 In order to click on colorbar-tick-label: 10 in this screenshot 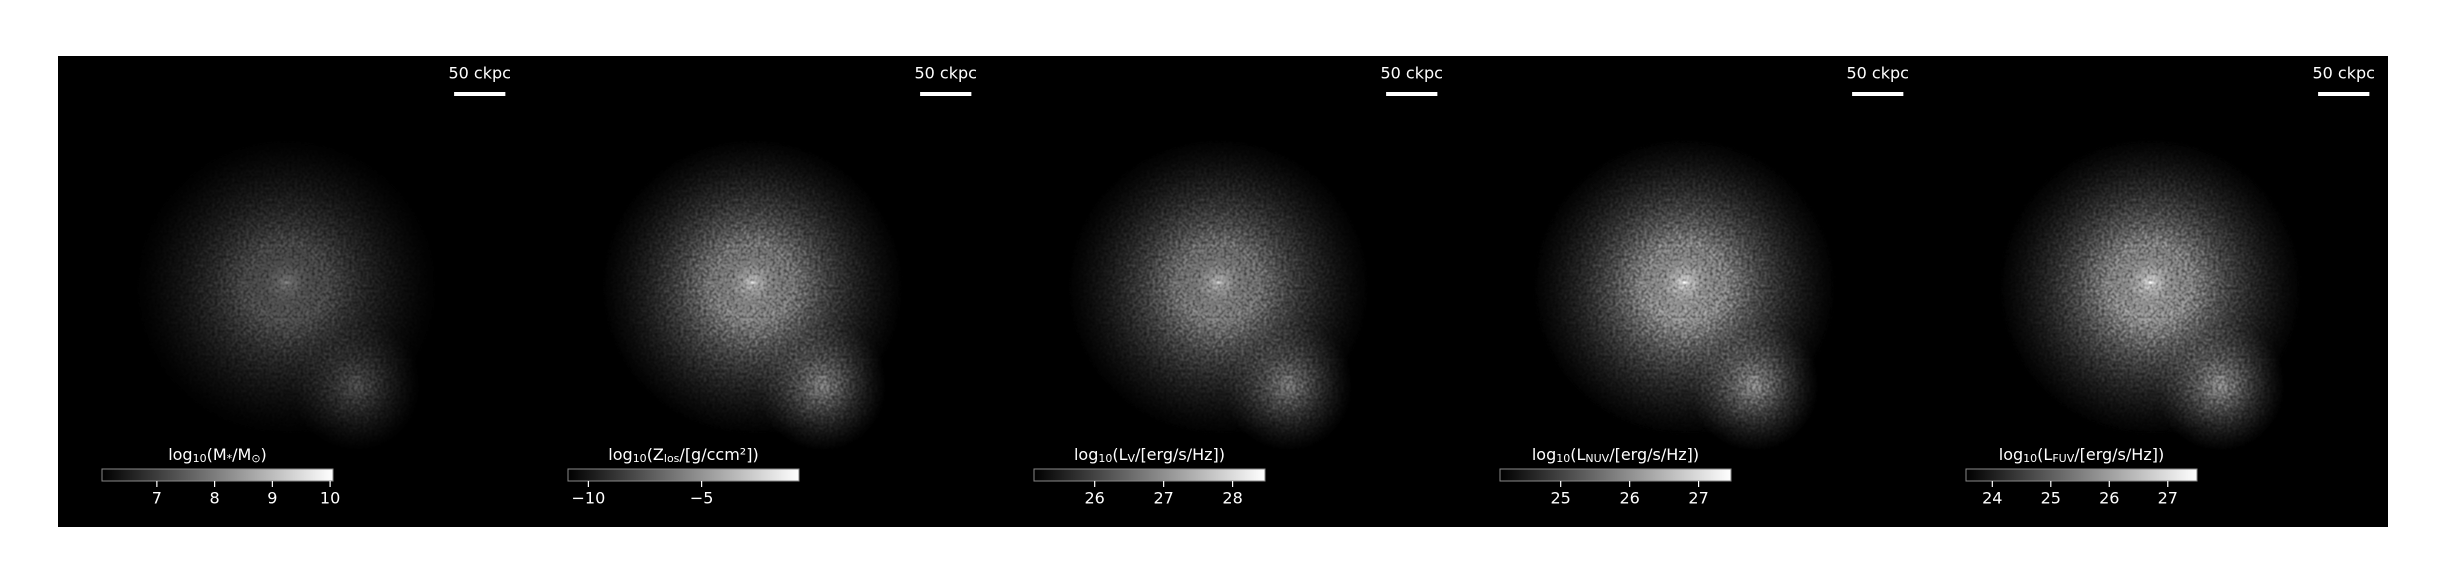, I will do `click(330, 498)`.